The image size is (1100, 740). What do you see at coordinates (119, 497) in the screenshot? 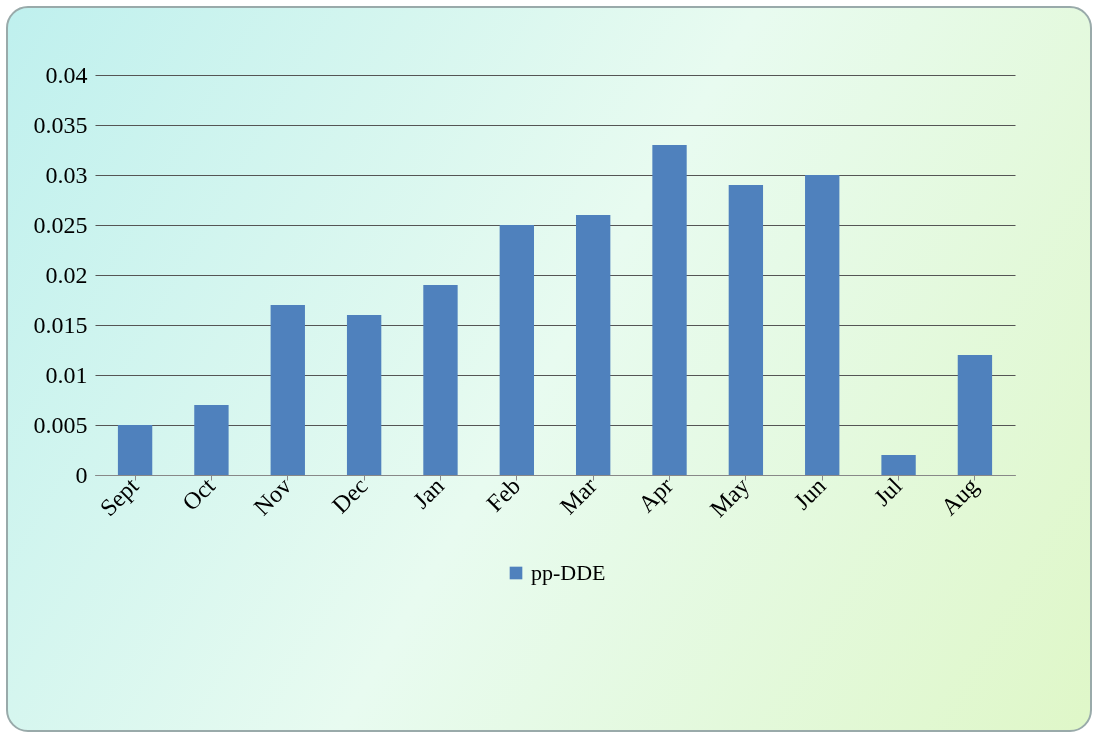
I see `x-tick-label: Sept` at bounding box center [119, 497].